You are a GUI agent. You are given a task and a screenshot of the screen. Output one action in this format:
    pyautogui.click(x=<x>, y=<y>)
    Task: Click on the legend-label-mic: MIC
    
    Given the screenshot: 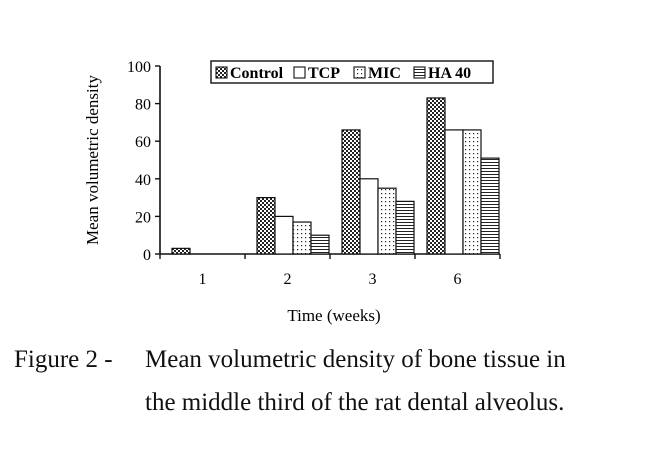 What is the action you would take?
    pyautogui.click(x=384, y=73)
    